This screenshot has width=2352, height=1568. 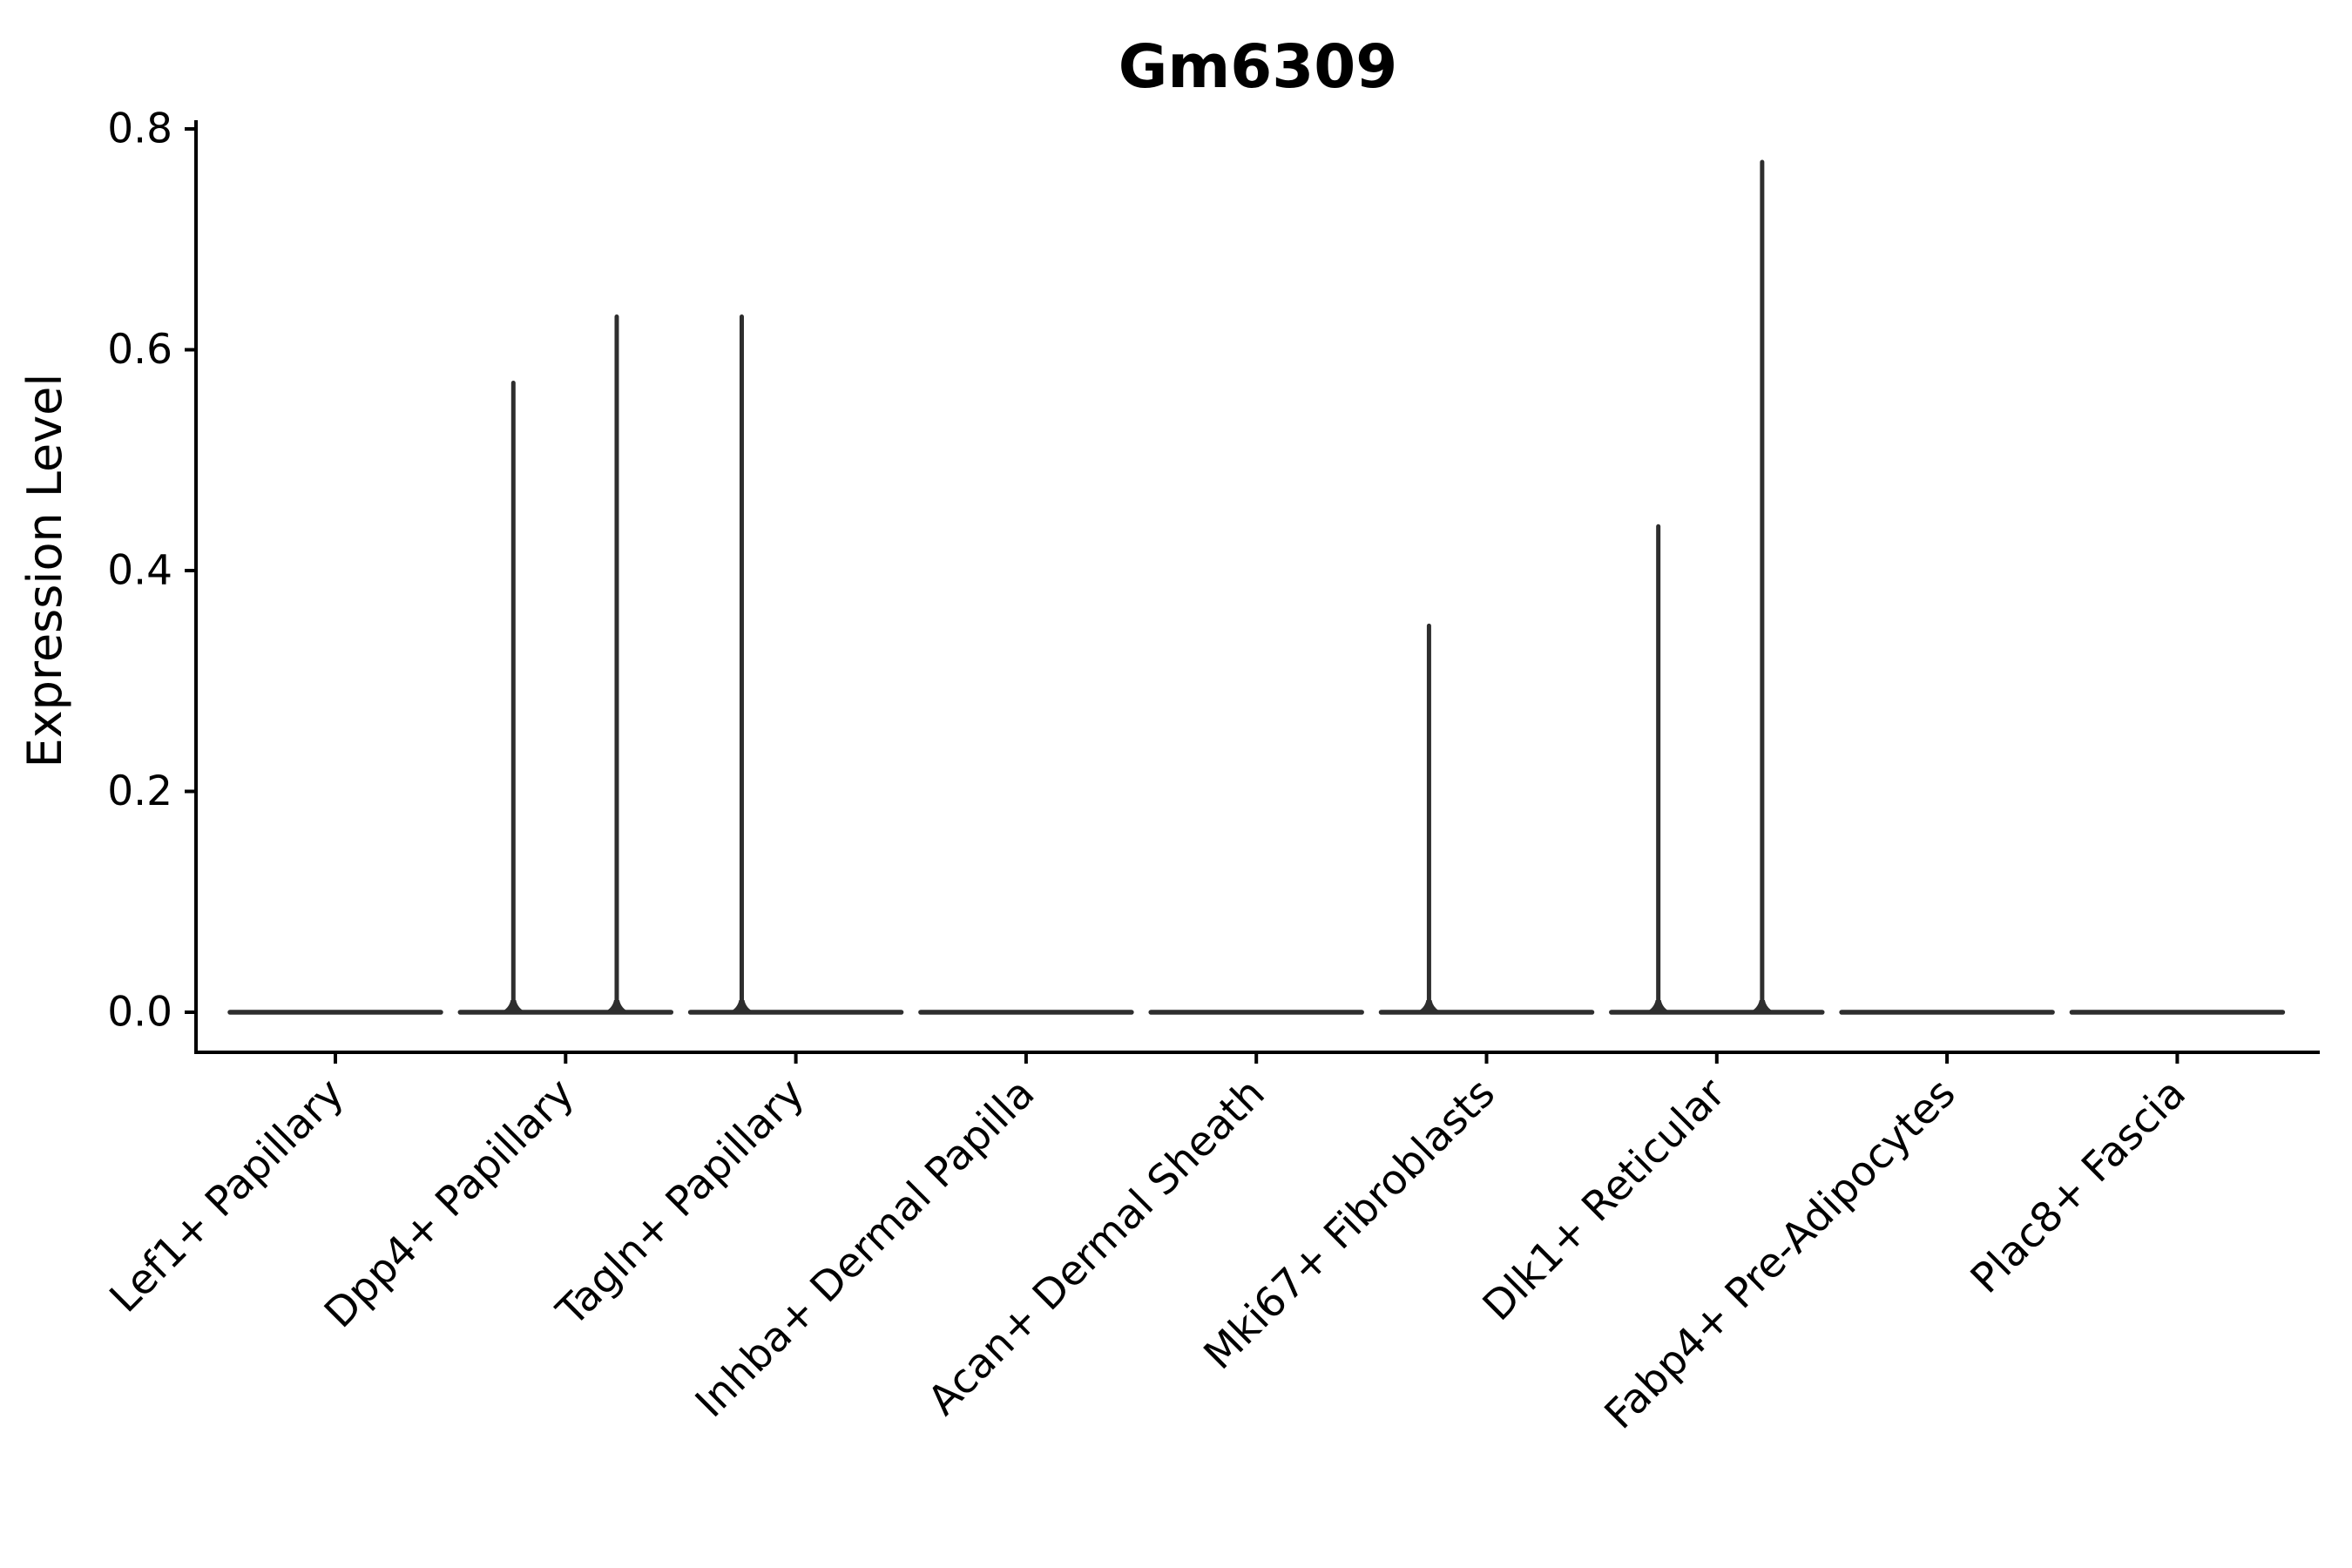 What do you see at coordinates (1605, 1199) in the screenshot?
I see `x-tick-label: Dlk1+ Reticular` at bounding box center [1605, 1199].